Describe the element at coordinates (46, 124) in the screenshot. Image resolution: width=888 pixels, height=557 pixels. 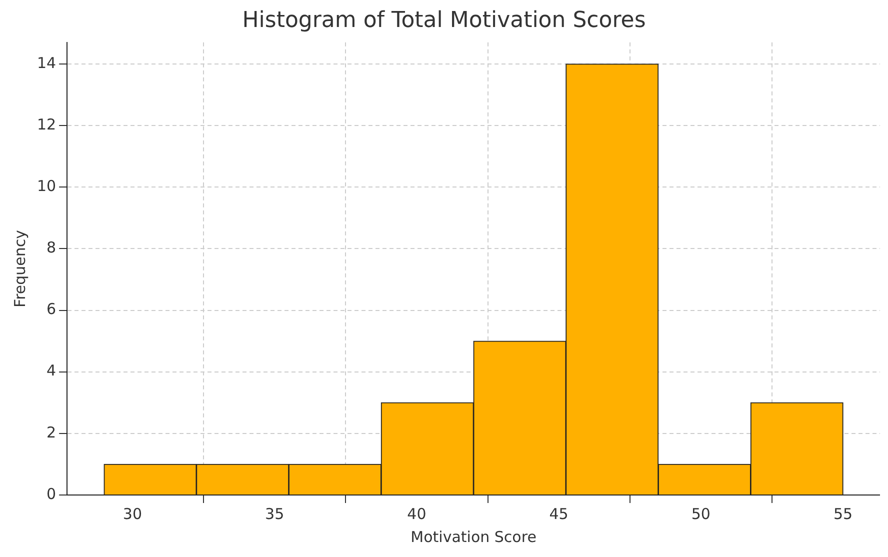
I see `y-tick-label: 12` at that location.